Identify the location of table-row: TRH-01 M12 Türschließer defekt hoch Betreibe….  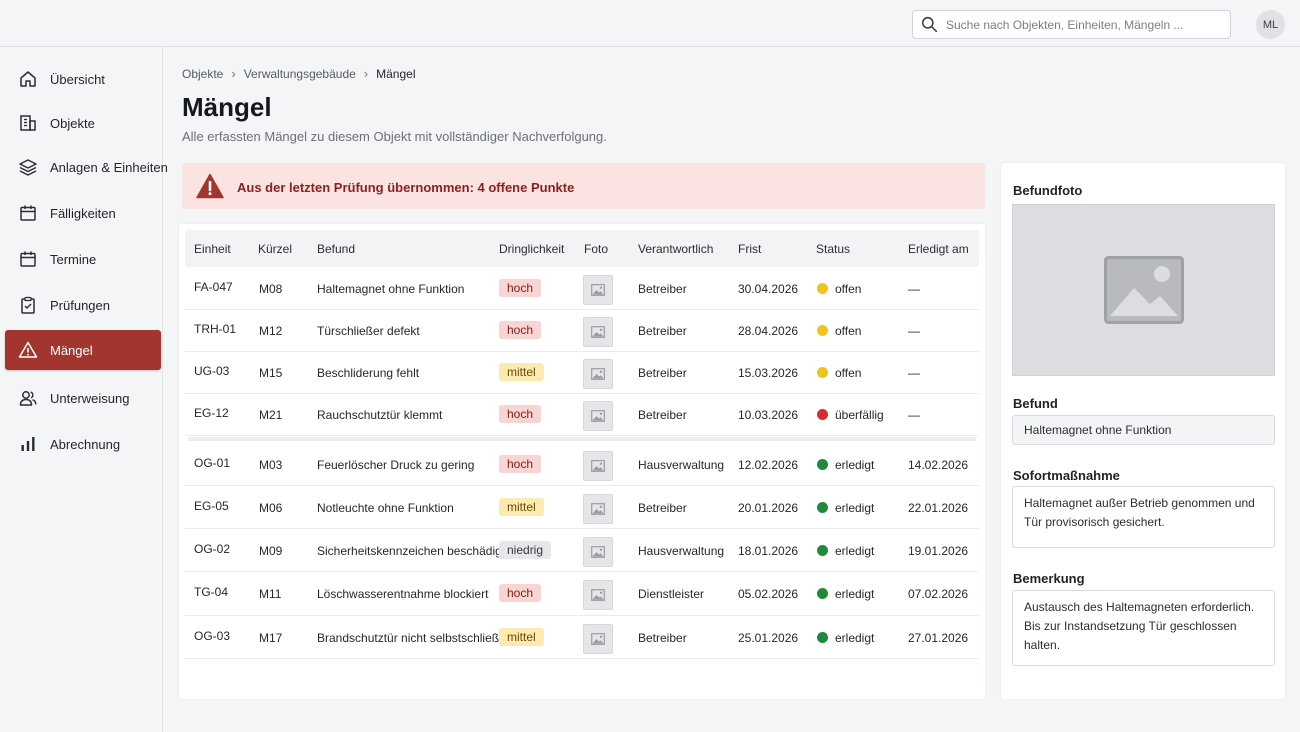
(582, 331).